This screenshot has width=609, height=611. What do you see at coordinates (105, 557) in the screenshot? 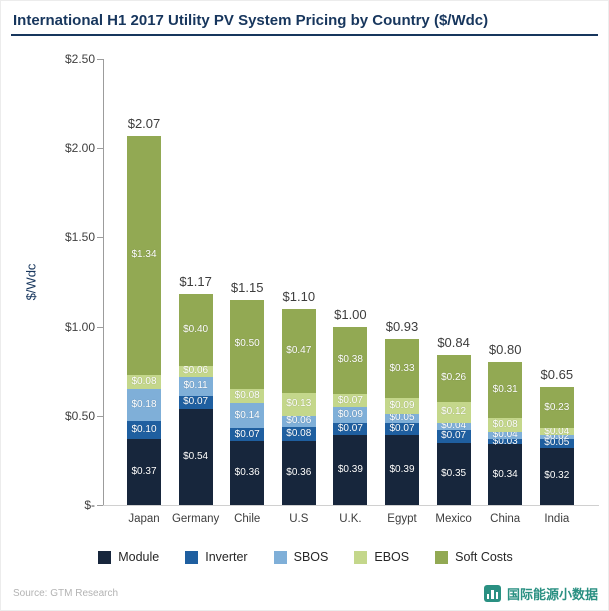
I see `legend-swatch-module` at bounding box center [105, 557].